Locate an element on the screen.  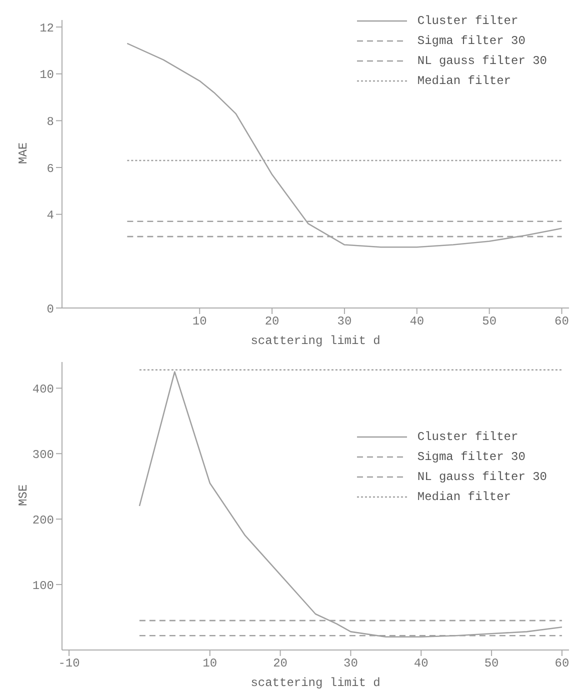
y-tick-label: 300 is located at coordinates (43, 455).